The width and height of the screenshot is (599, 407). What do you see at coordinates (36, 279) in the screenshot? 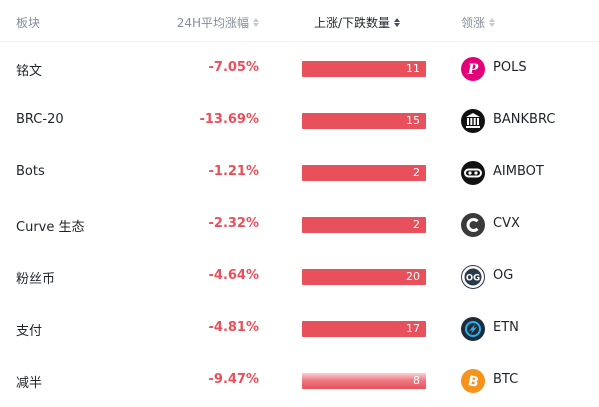
I see `sector-name: 粉丝币` at bounding box center [36, 279].